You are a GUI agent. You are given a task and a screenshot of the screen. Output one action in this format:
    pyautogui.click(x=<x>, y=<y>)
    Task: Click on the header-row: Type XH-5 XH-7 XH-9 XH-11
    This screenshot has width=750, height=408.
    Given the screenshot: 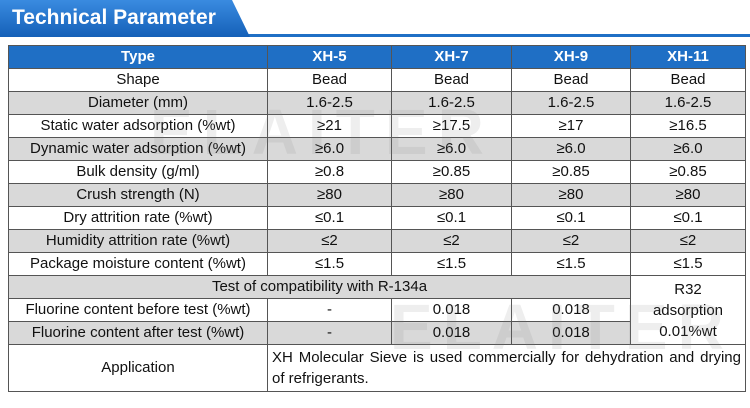 What is the action you would take?
    pyautogui.click(x=377, y=57)
    